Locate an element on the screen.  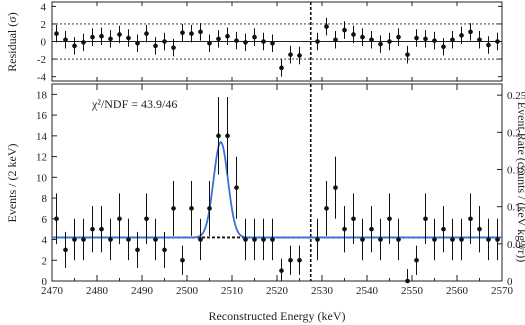
y-tick-label: 12 is located at coordinates (41, 158).